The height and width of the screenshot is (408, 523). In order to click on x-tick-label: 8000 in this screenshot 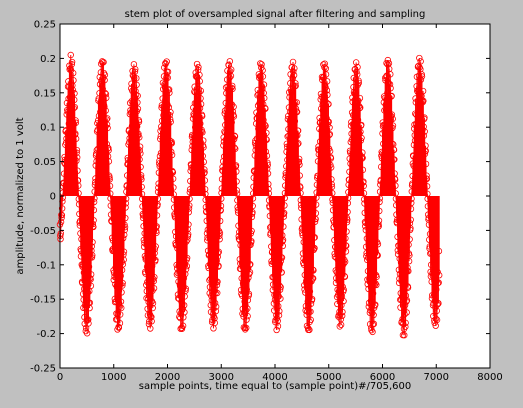, I will do `click(489, 377)`.